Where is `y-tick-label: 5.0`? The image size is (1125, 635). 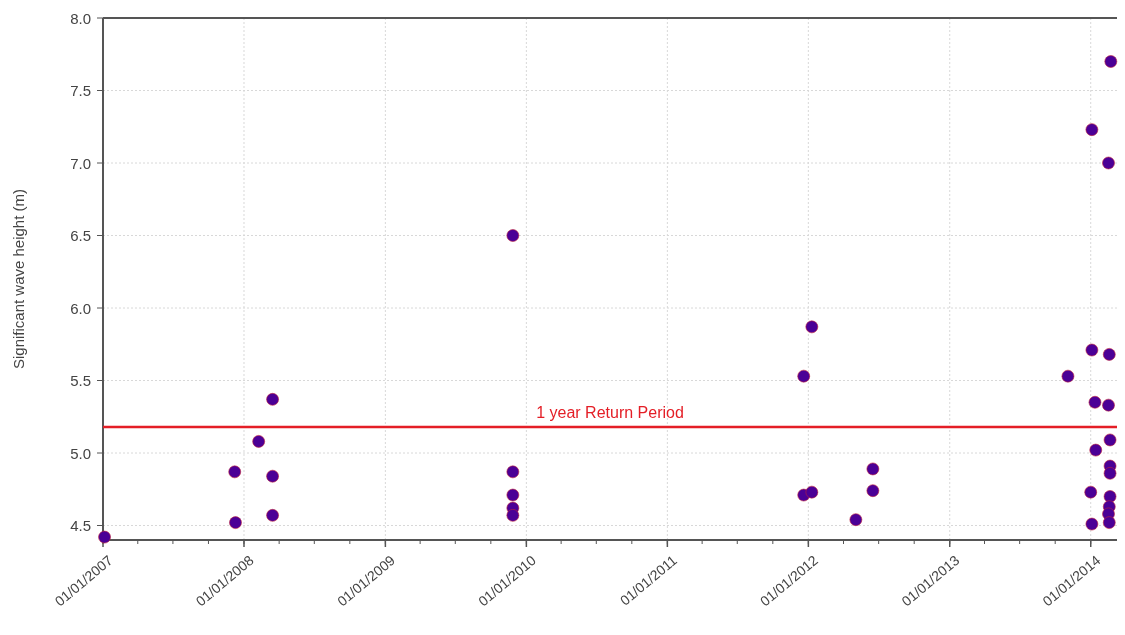 y-tick-label: 5.0 is located at coordinates (80, 453).